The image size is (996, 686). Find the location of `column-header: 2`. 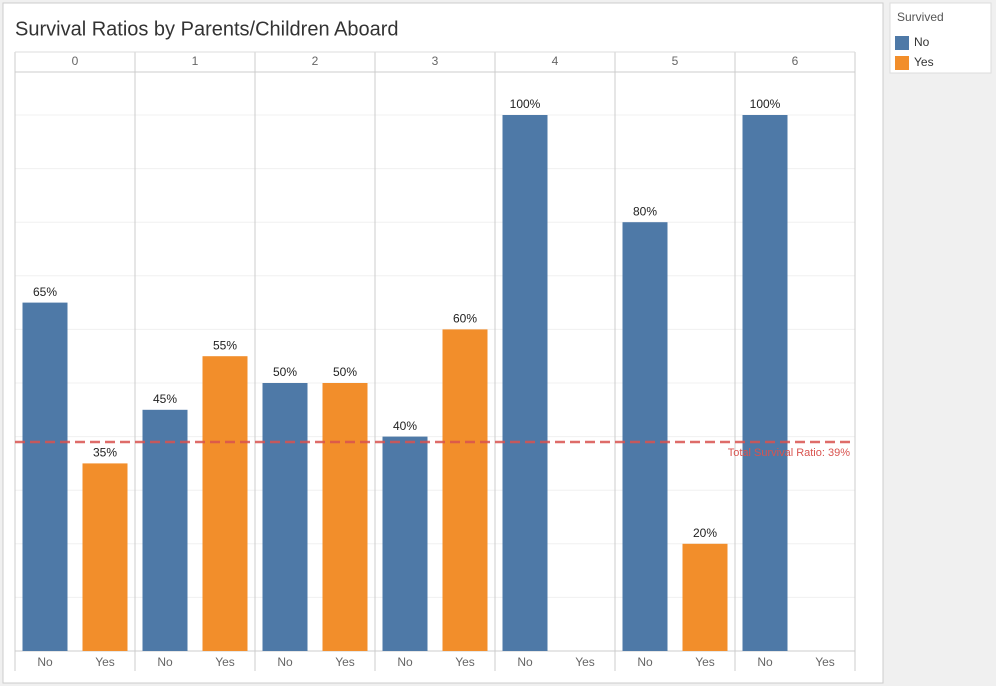

column-header: 2 is located at coordinates (315, 61).